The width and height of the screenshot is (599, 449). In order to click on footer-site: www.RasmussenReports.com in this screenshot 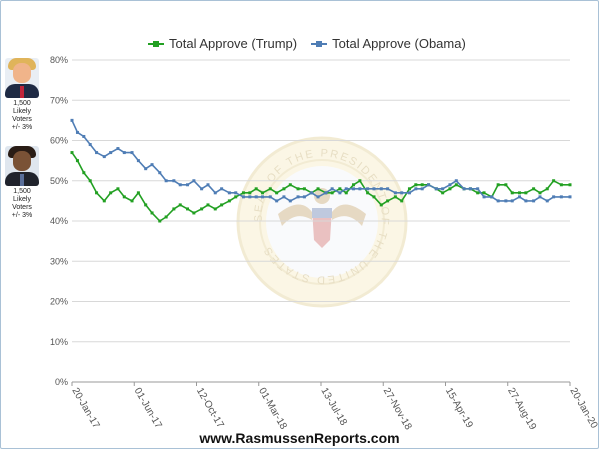, I will do `click(299, 438)`.